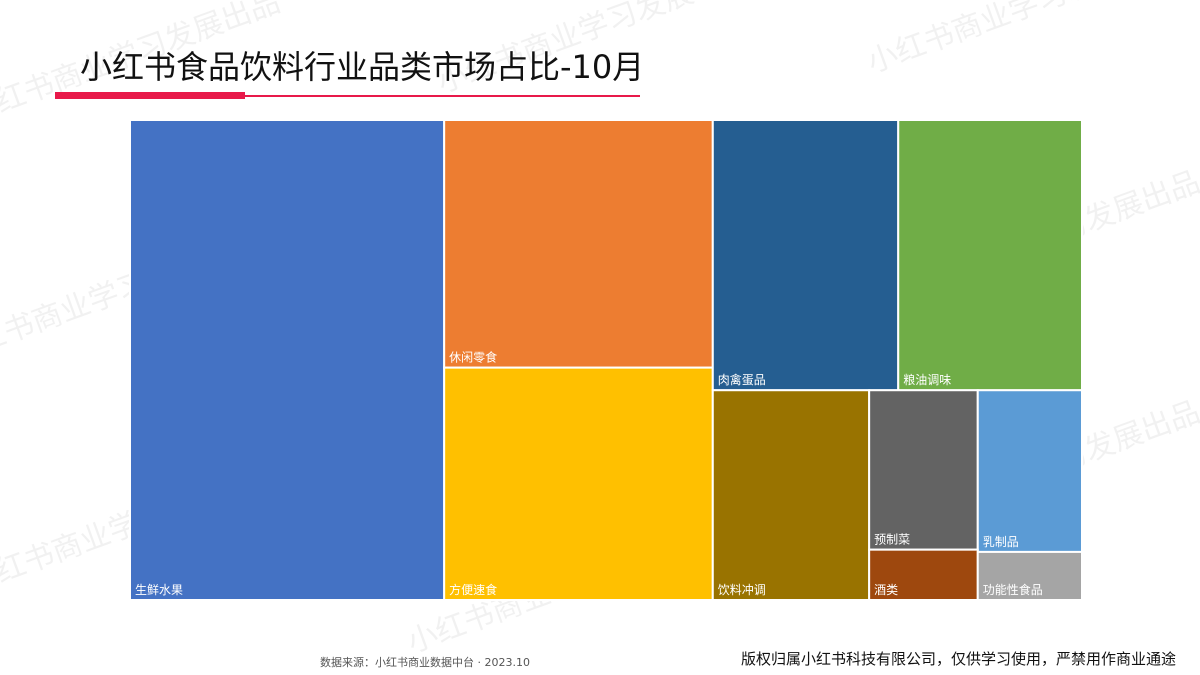  Describe the element at coordinates (159, 590) in the screenshot. I see `treemap-tile-label: 生鲜水果` at that location.